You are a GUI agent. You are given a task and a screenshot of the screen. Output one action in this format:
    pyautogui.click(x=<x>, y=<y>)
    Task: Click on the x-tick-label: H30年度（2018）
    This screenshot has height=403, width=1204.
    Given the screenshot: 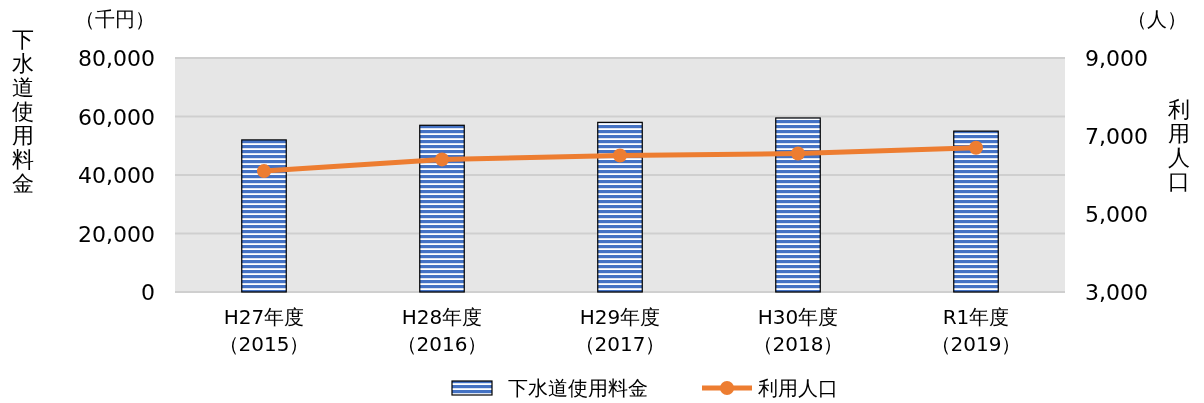 What is the action you would take?
    pyautogui.click(x=798, y=331)
    